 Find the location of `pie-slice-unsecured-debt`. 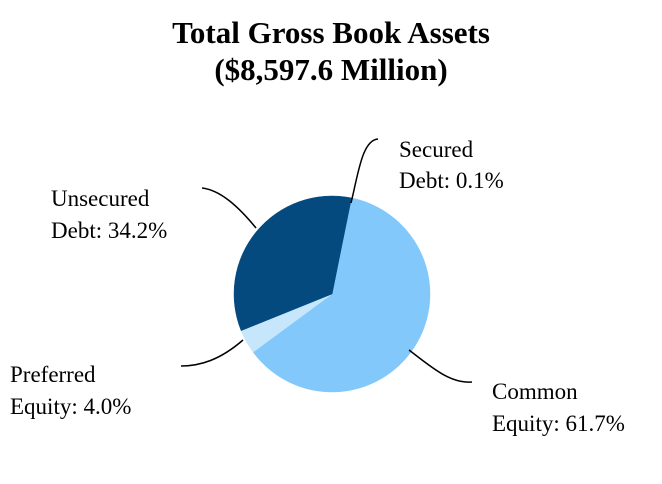

pie-slice-unsecured-debt is located at coordinates (292, 263).